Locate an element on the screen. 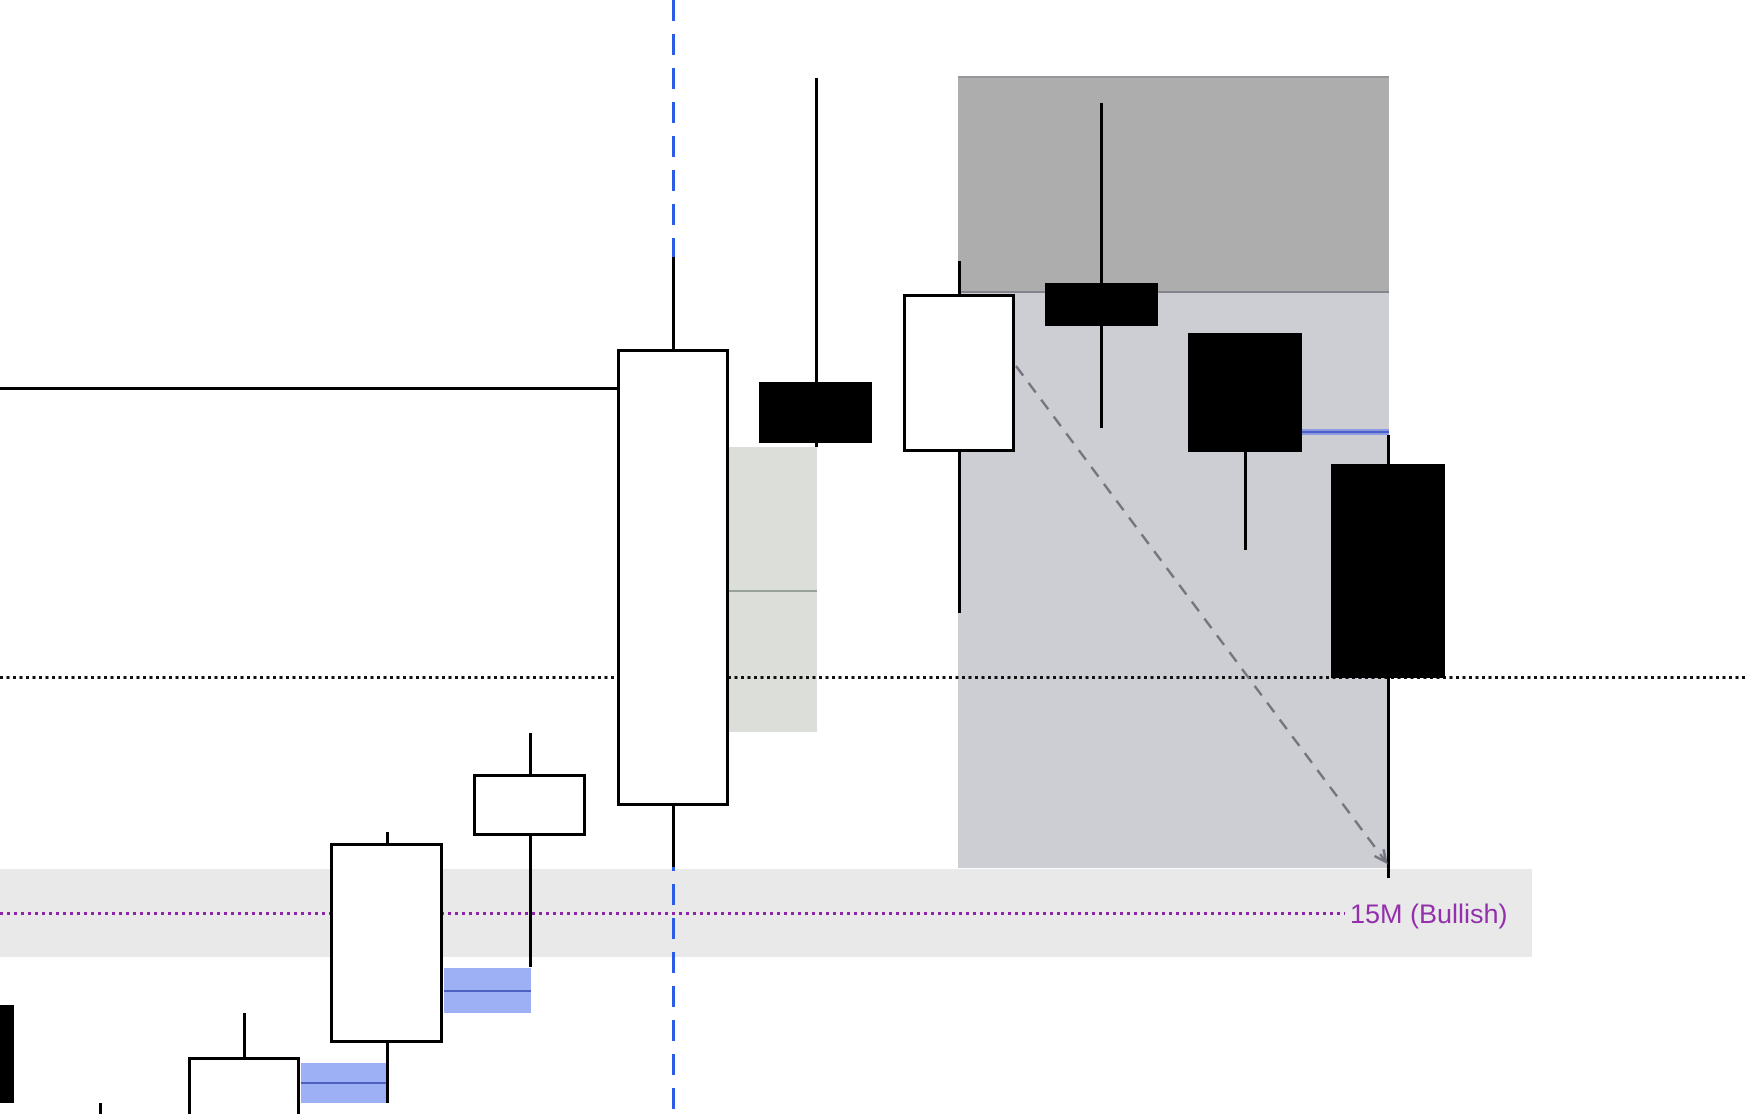  demand-band-1-line is located at coordinates (487, 991).